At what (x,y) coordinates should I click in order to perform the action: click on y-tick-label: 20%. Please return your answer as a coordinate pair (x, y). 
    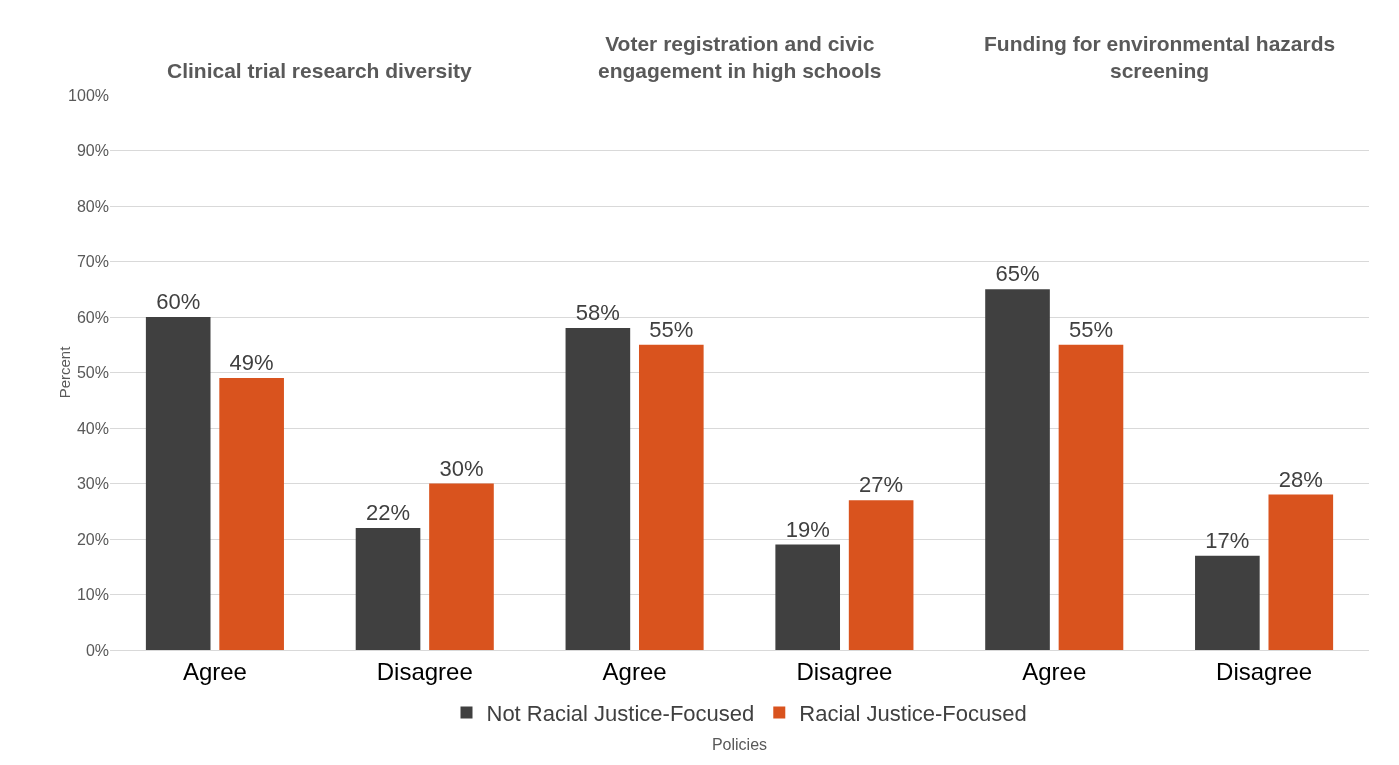
    Looking at the image, I should click on (92, 539).